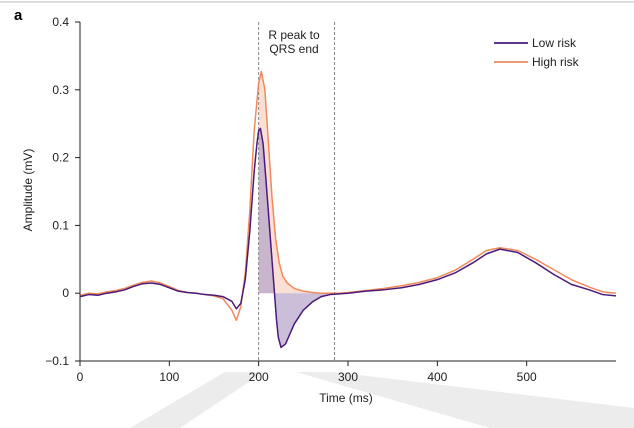  Describe the element at coordinates (554, 43) in the screenshot. I see `legend-label-low-risk: Low risk` at that location.